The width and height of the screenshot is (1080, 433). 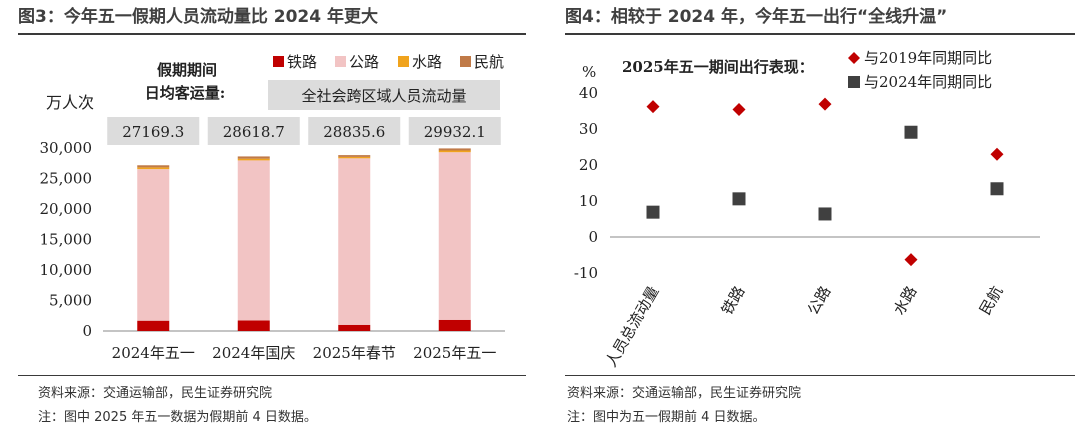 What do you see at coordinates (991, 300) in the screenshot?
I see `x-category-label: 民航` at bounding box center [991, 300].